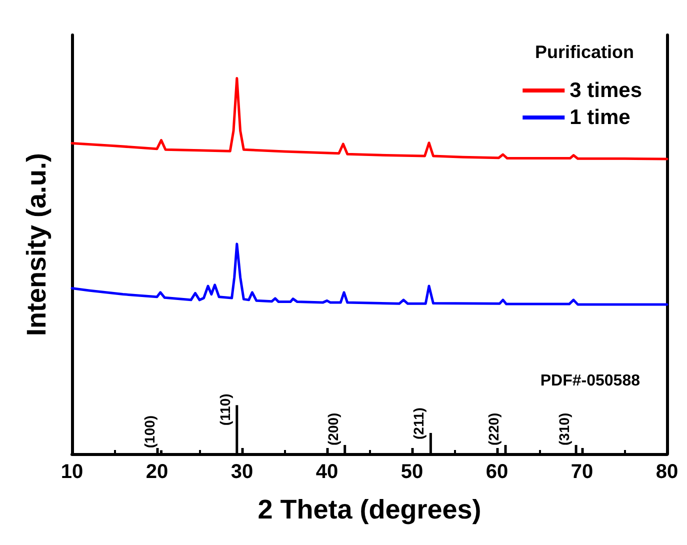 This screenshot has width=687, height=545. Describe the element at coordinates (370, 509) in the screenshot. I see `x-axis-title: 2 Theta (degrees)` at that location.